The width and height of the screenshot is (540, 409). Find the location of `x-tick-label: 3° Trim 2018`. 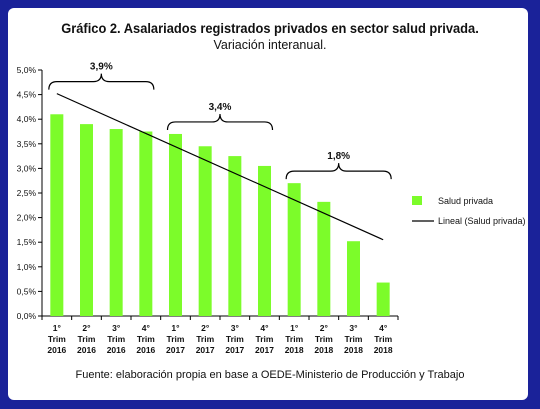

x-tick-label: 3° Trim 2018 is located at coordinates (353, 339).